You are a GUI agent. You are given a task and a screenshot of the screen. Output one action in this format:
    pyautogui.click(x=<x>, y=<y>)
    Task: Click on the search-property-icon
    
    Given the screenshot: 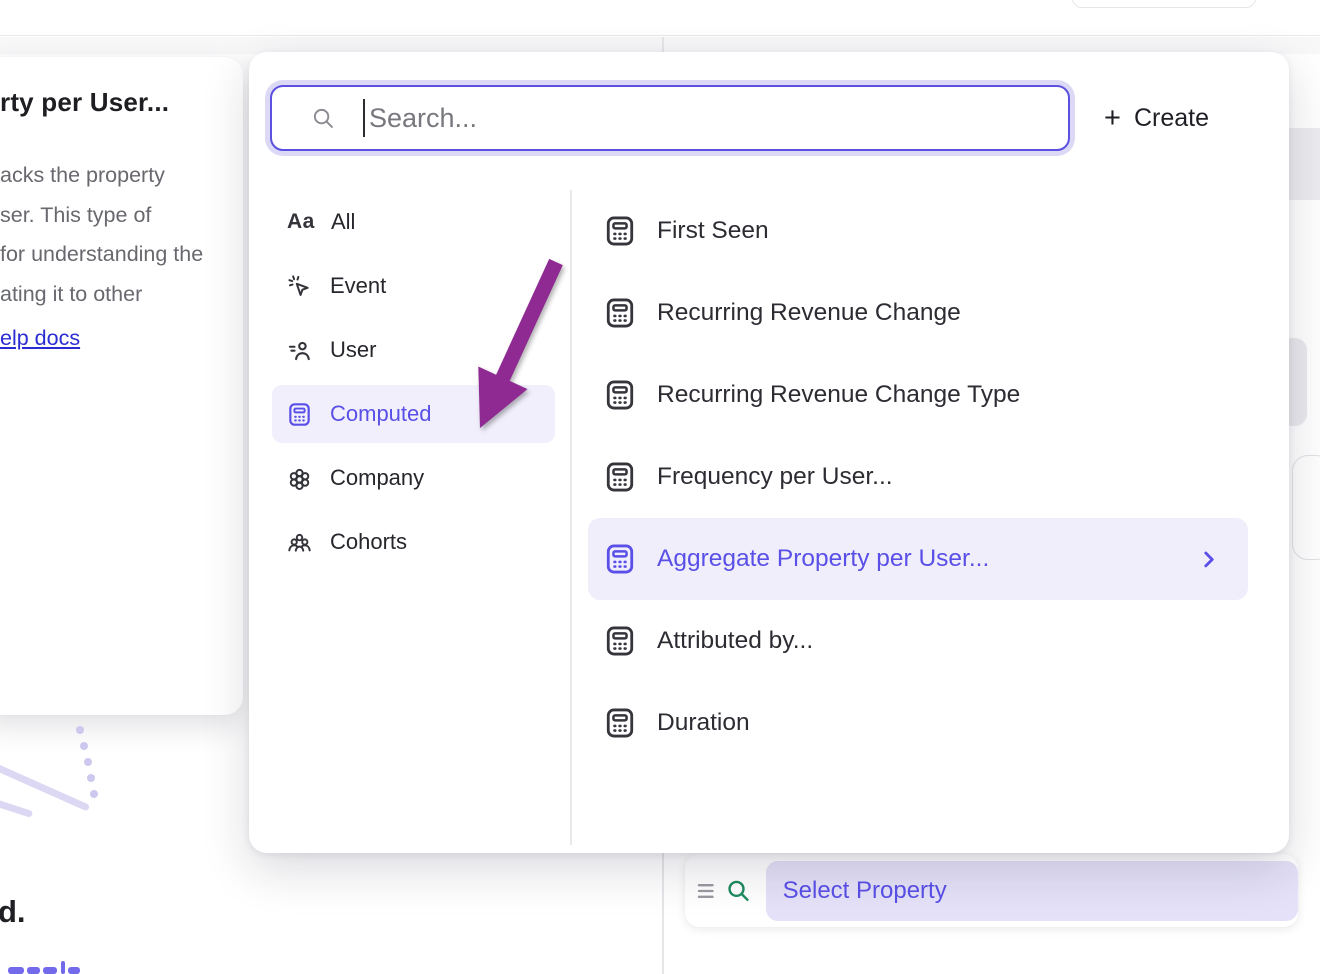 What is the action you would take?
    pyautogui.click(x=739, y=890)
    